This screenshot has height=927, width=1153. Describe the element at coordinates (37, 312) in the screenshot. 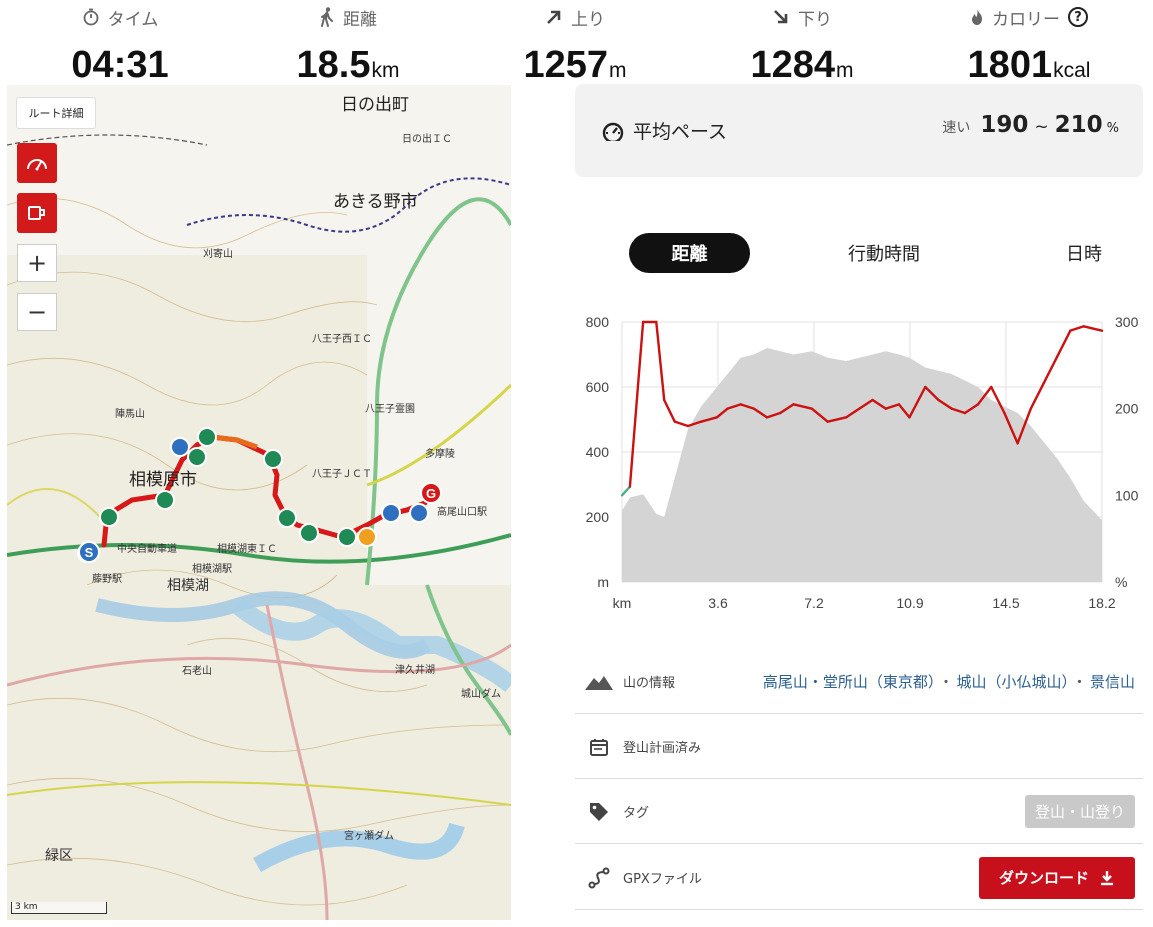

I see `zoom-out-button: −` at that location.